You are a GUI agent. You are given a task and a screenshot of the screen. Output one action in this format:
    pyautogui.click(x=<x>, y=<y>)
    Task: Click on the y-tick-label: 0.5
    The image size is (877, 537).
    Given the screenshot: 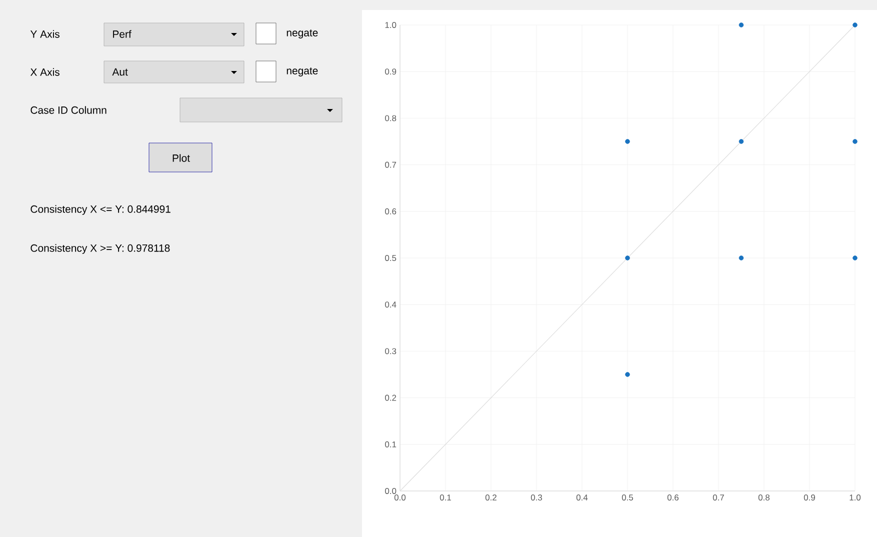 What is the action you would take?
    pyautogui.click(x=390, y=257)
    